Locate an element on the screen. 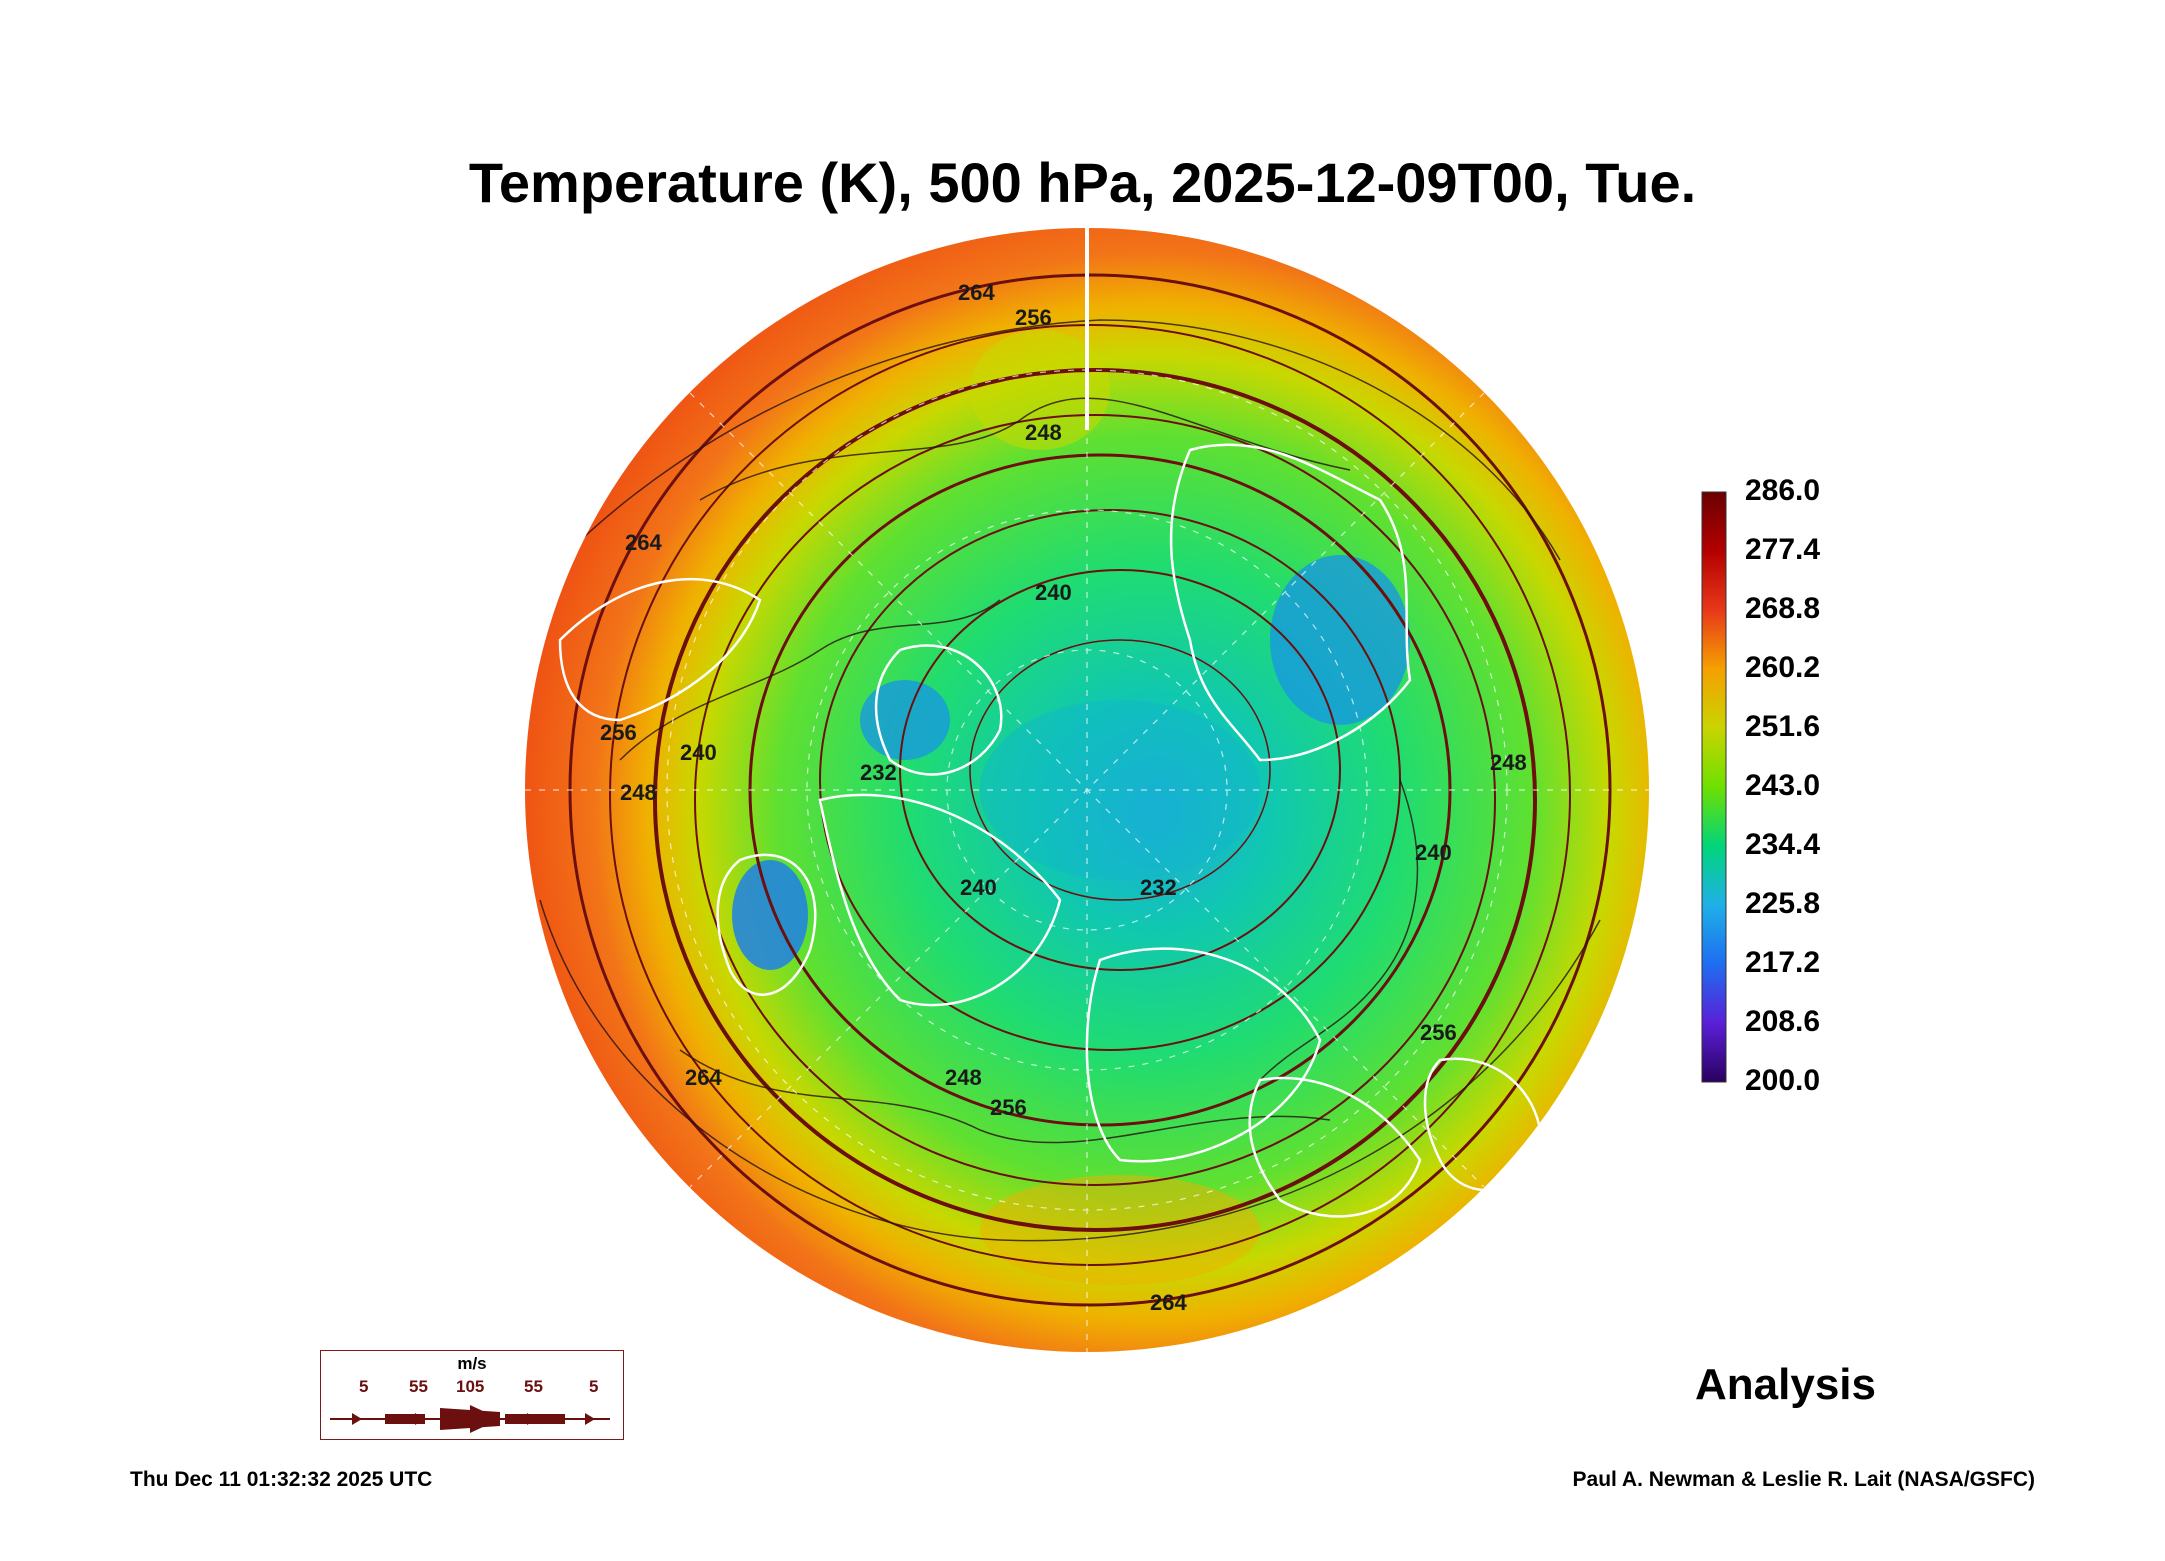  colorbar-label: 260.2 is located at coordinates (1783, 667).